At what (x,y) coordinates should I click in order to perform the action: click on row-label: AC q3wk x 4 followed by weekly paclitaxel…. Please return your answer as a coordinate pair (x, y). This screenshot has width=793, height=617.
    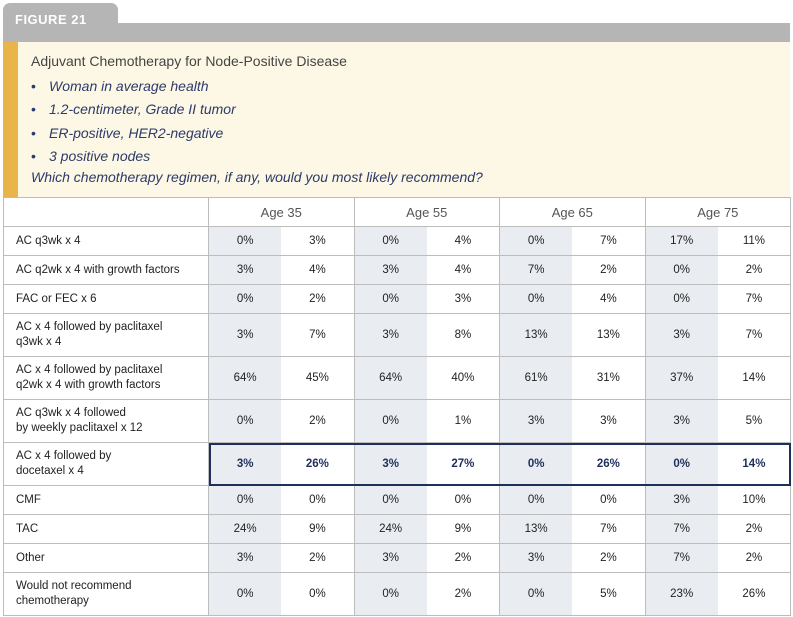
    Looking at the image, I should click on (106, 421).